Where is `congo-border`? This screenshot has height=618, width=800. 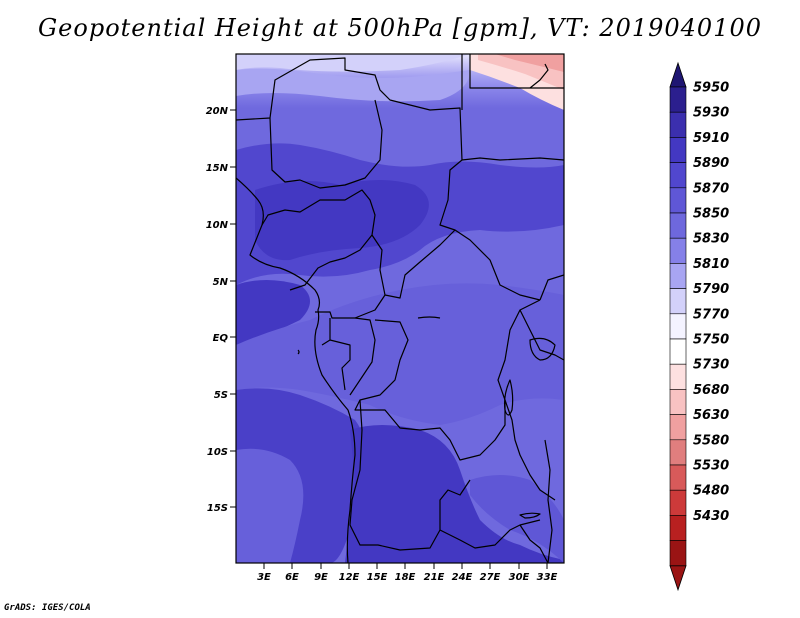
congo-border is located at coordinates (362, 356).